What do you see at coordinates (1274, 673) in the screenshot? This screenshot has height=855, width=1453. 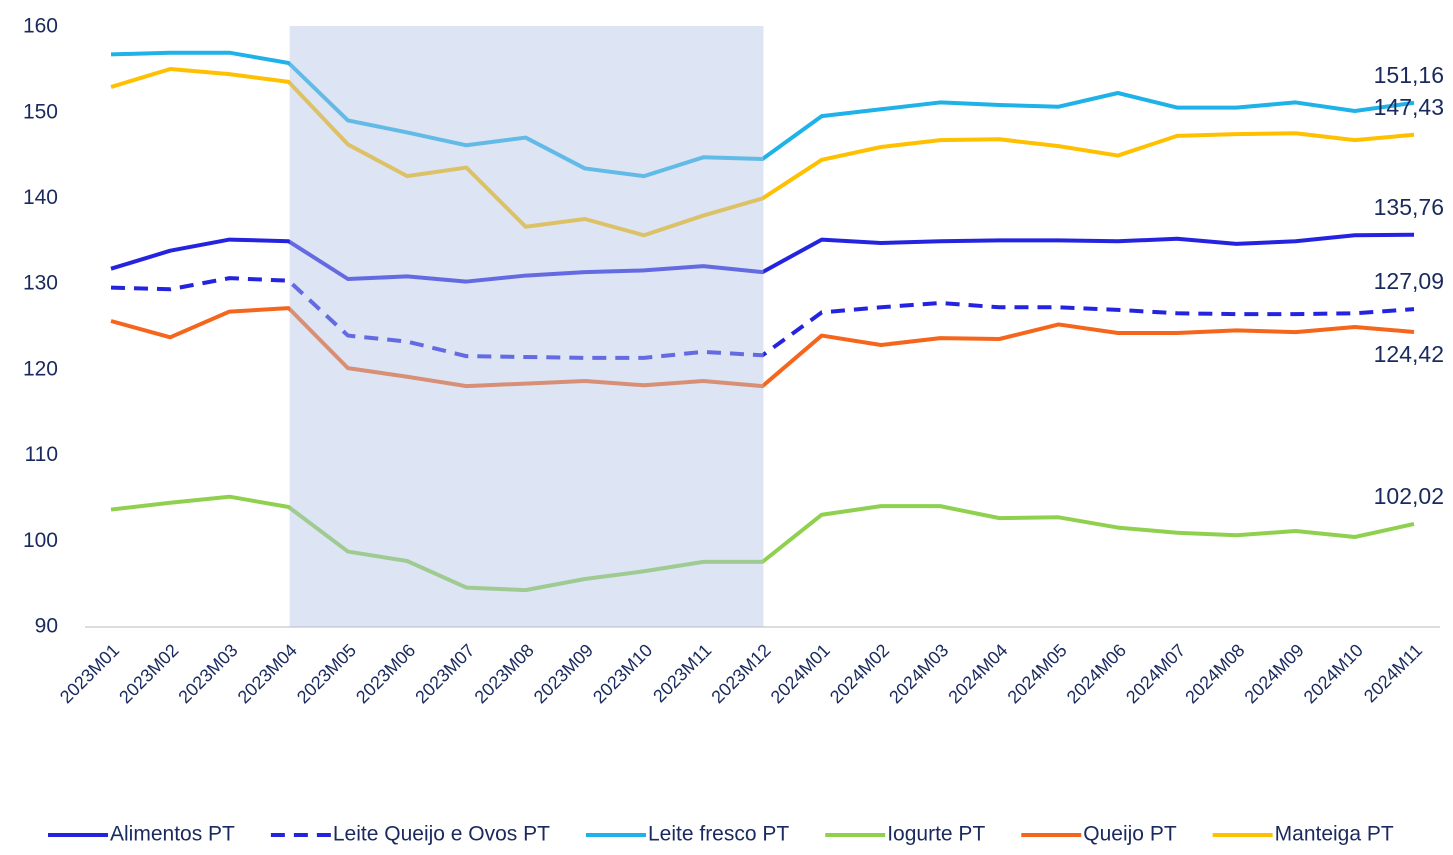 I see `x-tick-label: 2024M09` at bounding box center [1274, 673].